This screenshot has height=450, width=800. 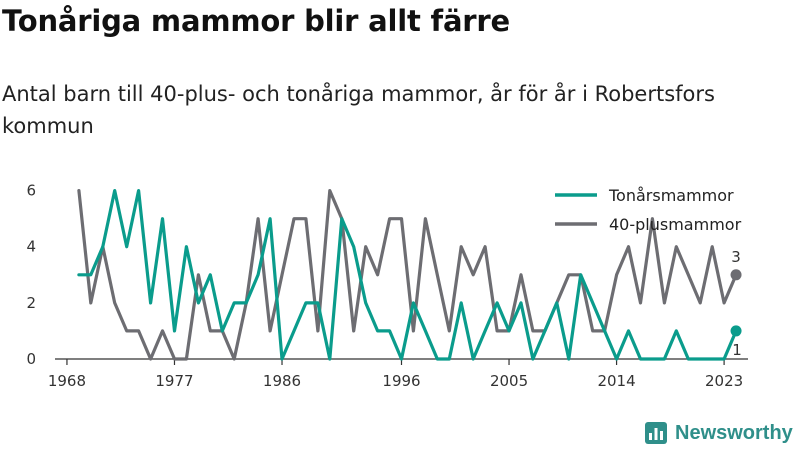 What do you see at coordinates (616, 381) in the screenshot?
I see `x-tick-label: 2014` at bounding box center [616, 381].